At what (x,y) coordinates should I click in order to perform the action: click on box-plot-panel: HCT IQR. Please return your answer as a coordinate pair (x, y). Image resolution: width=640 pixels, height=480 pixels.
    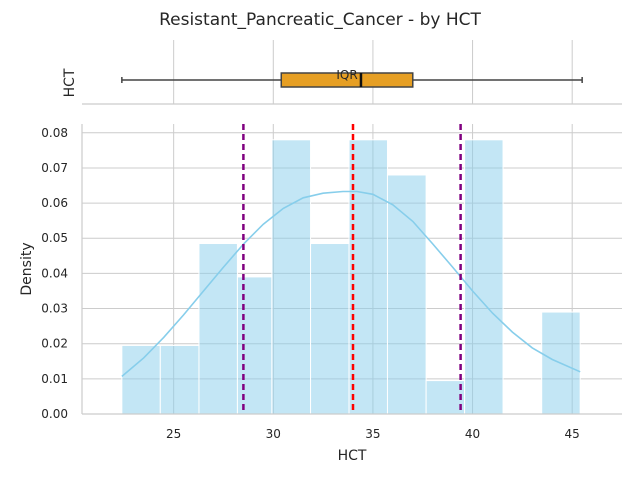
    Looking at the image, I should click on (342, 72).